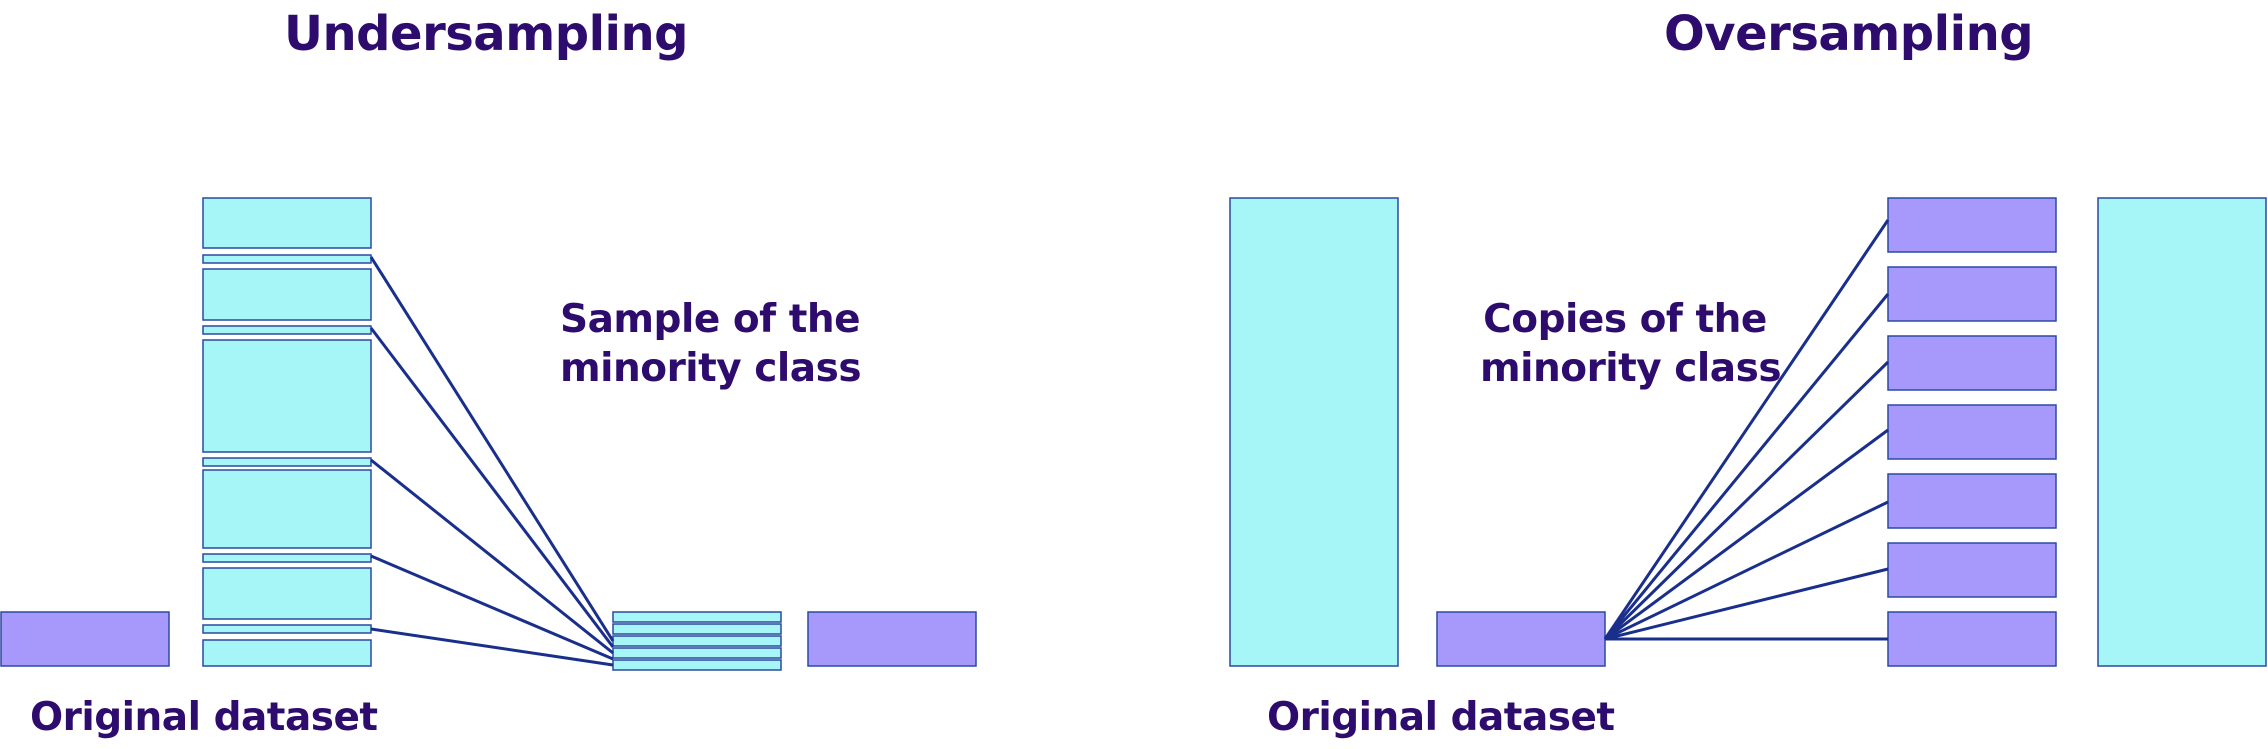  I want to click on oversampling-original-minority-box, so click(1521, 639).